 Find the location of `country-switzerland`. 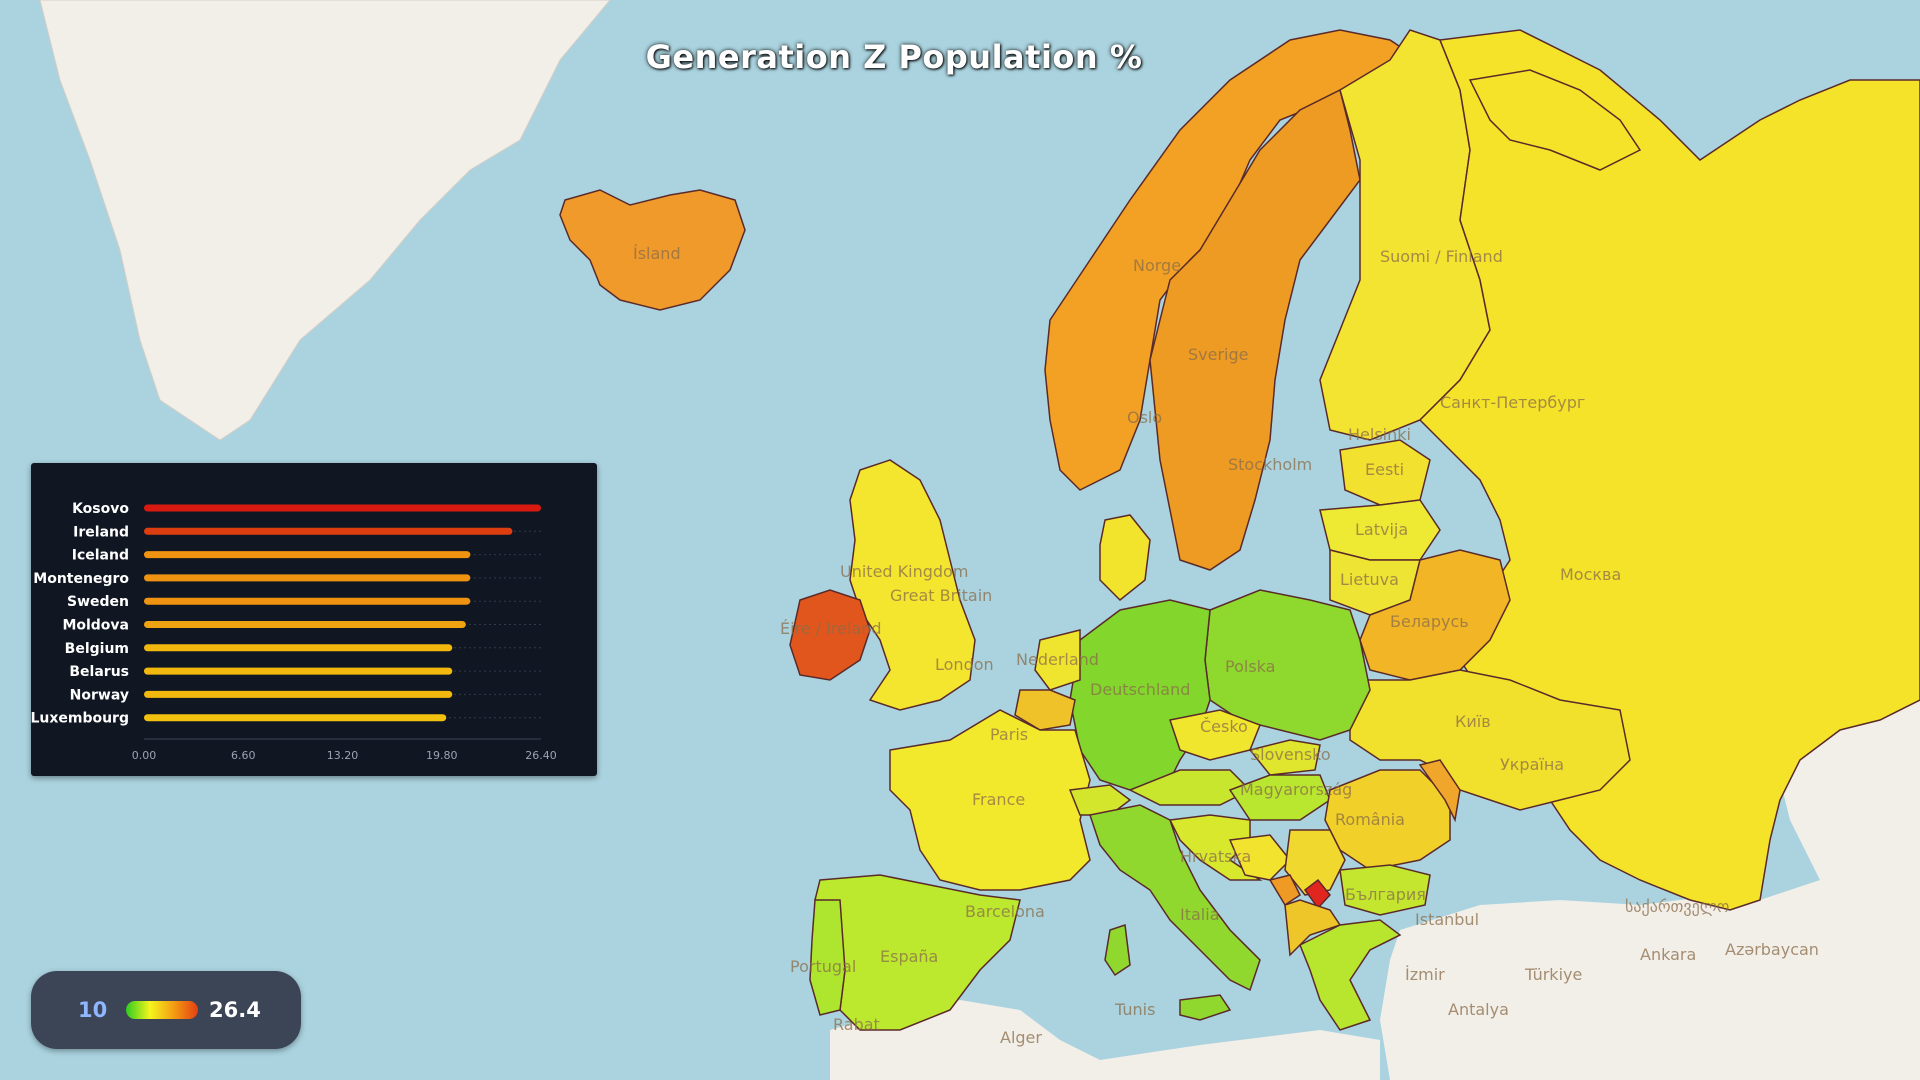

country-switzerland is located at coordinates (1100, 800).